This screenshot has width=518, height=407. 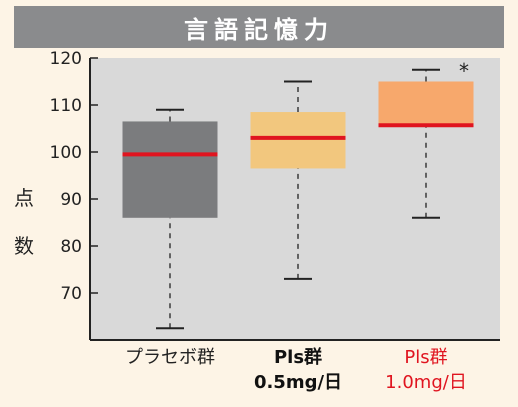 What do you see at coordinates (71, 247) in the screenshot?
I see `y-tick-label: 80` at bounding box center [71, 247].